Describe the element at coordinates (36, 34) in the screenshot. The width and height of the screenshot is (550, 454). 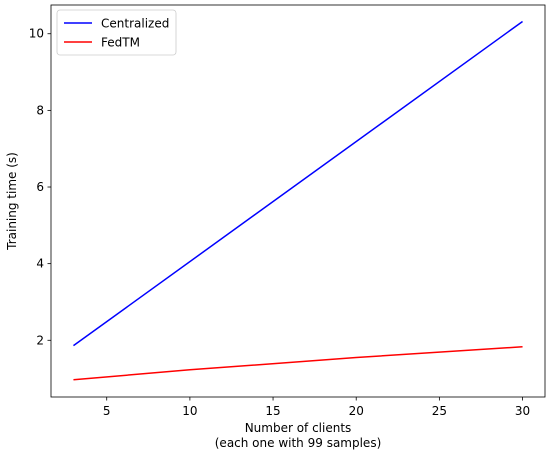
I see `y-tick-label: 10` at that location.